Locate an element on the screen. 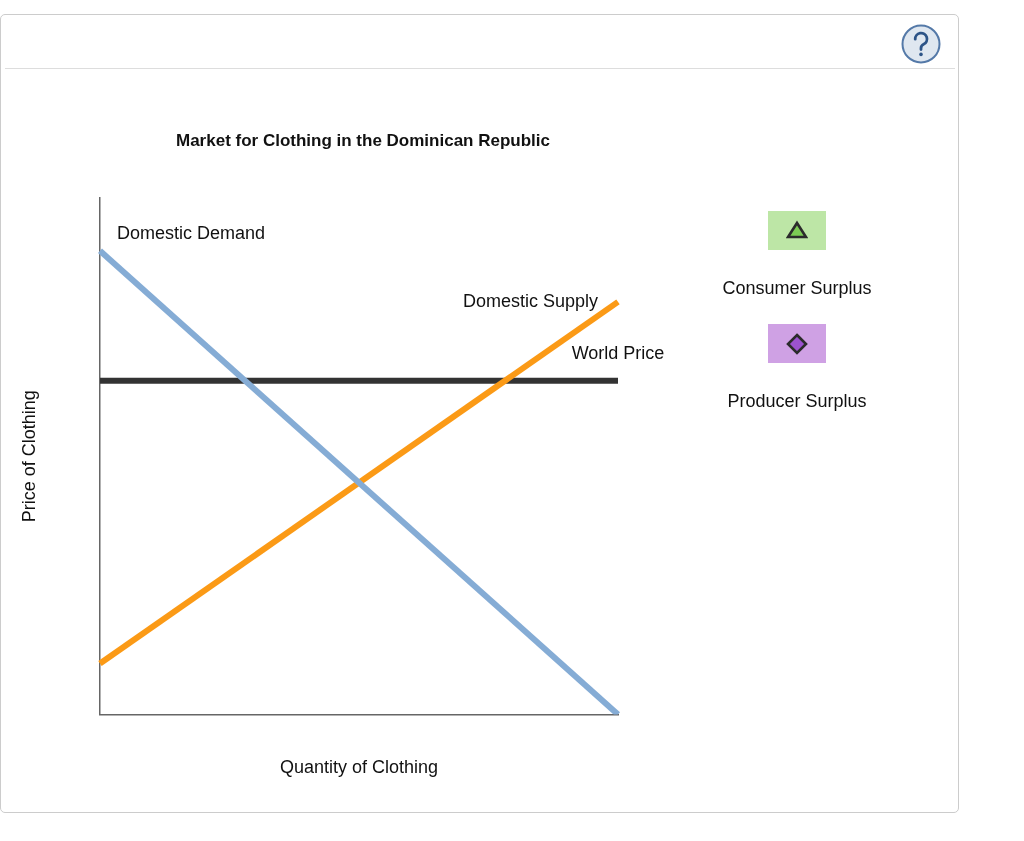  series-label: Domestic Supply is located at coordinates (530, 300).